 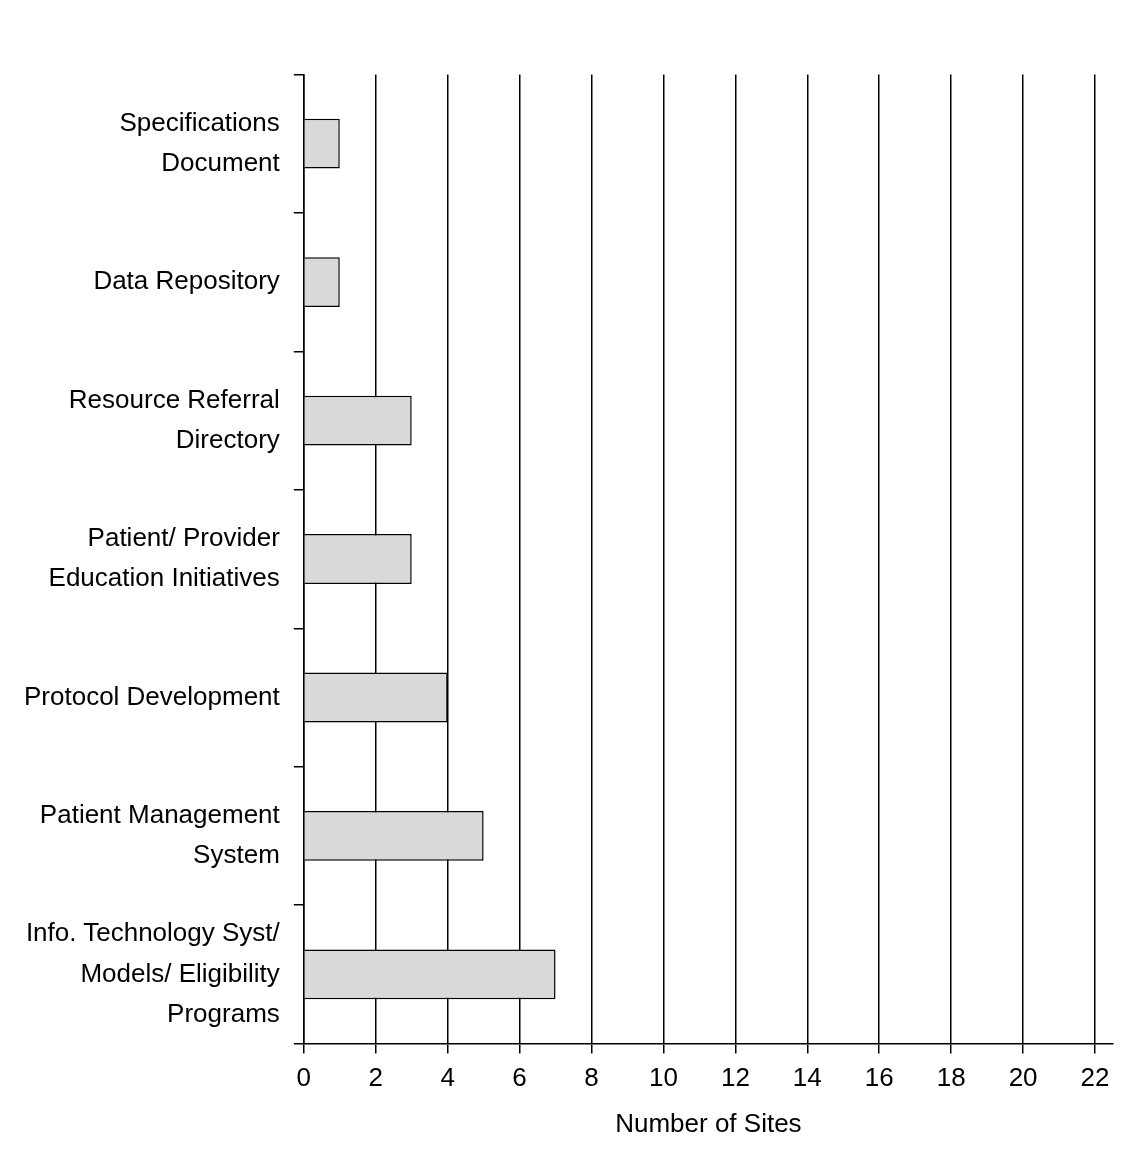 I want to click on x-tick-label: 22, so click(x=1095, y=1077).